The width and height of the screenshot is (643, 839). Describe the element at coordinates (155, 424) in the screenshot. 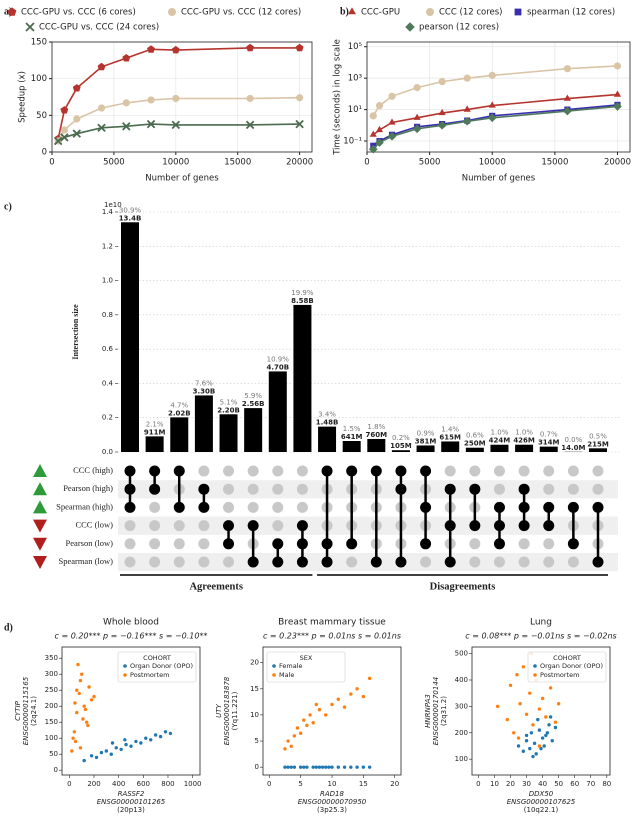

I see `percent-label: 2.1%` at that location.